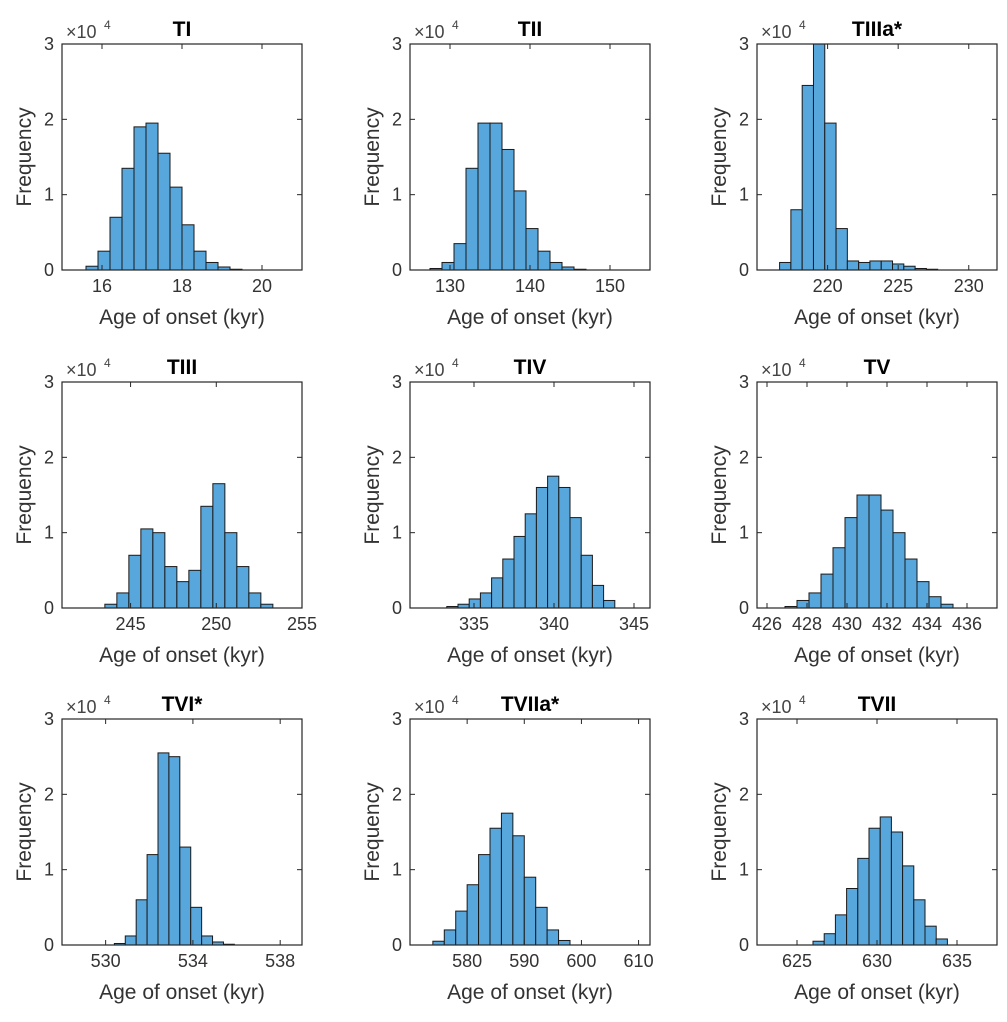 This screenshot has height=1022, width=1007. I want to click on x-tick-label: 18, so click(182, 286).